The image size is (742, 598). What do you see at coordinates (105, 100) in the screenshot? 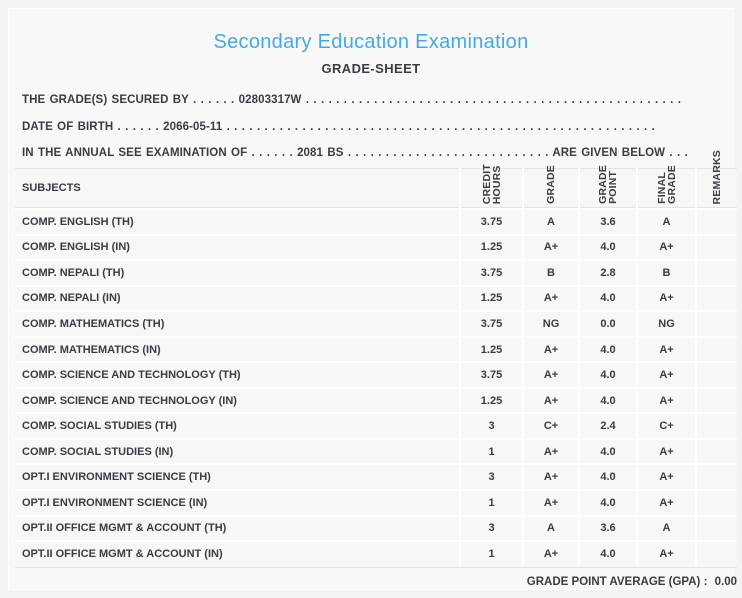
I see `info-label: THE GRADE(S) SECURED BY` at bounding box center [105, 100].